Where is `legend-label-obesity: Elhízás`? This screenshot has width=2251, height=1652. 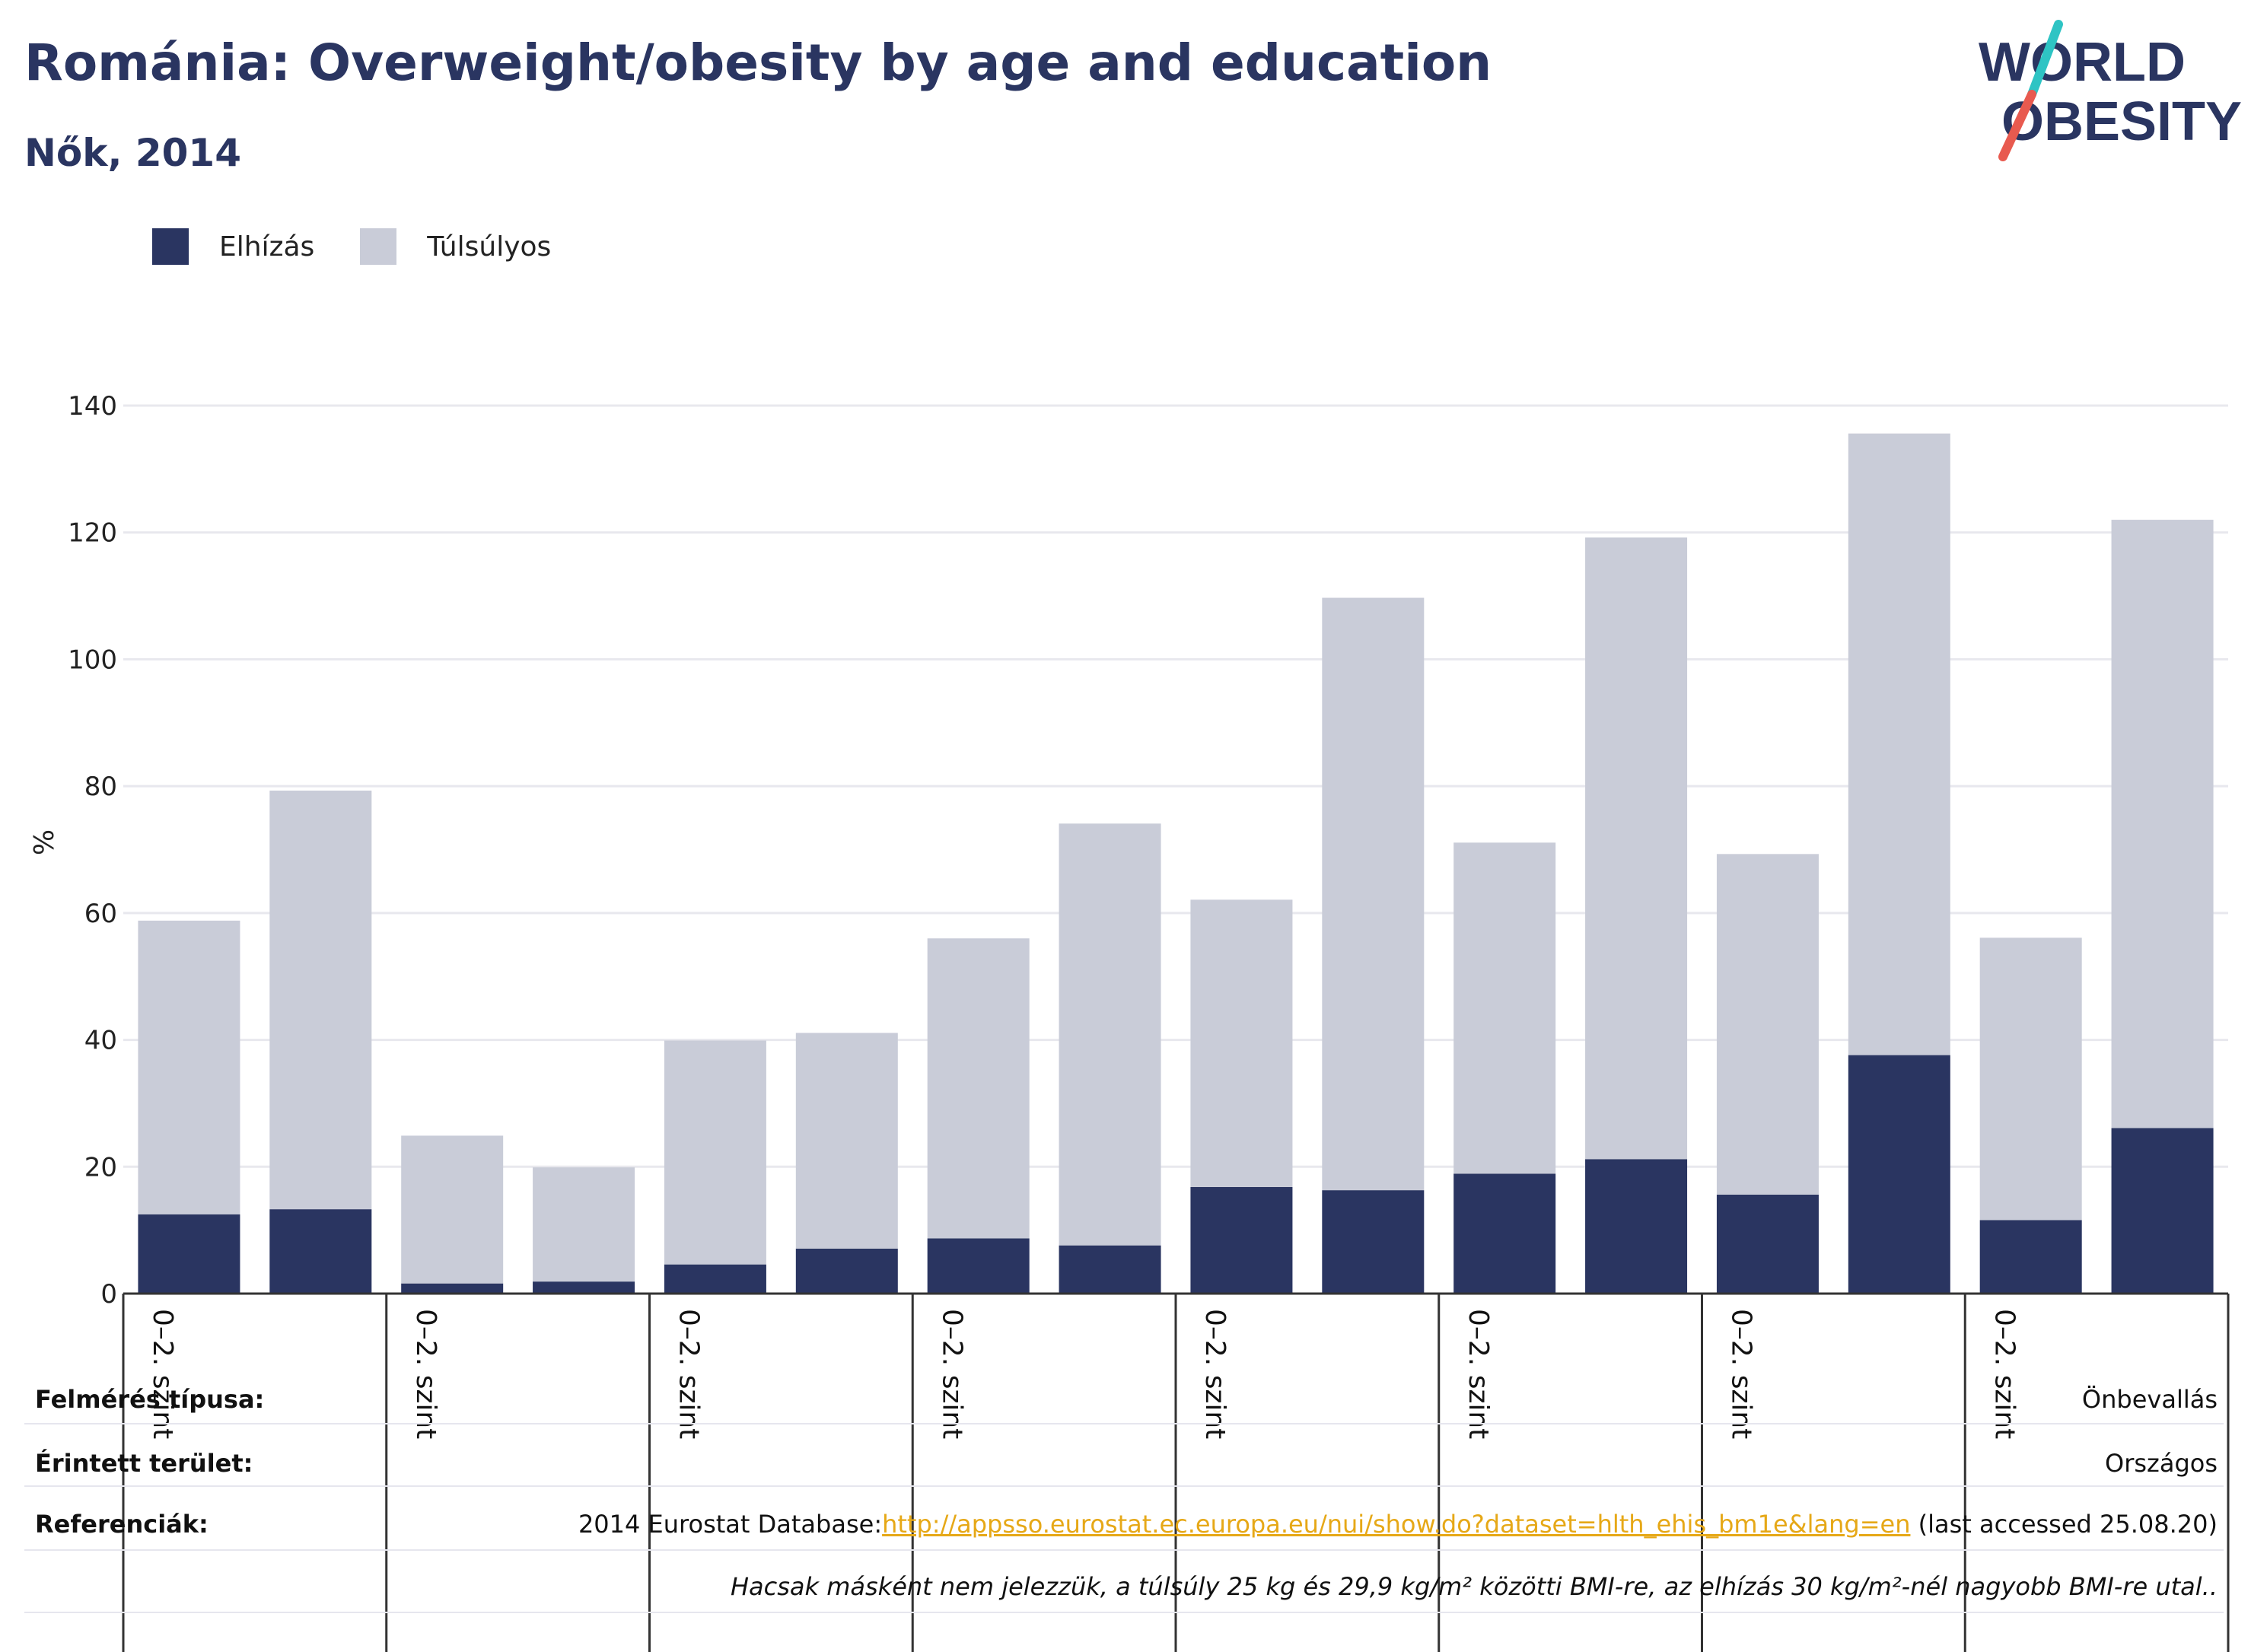 legend-label-obesity: Elhízás is located at coordinates (267, 247).